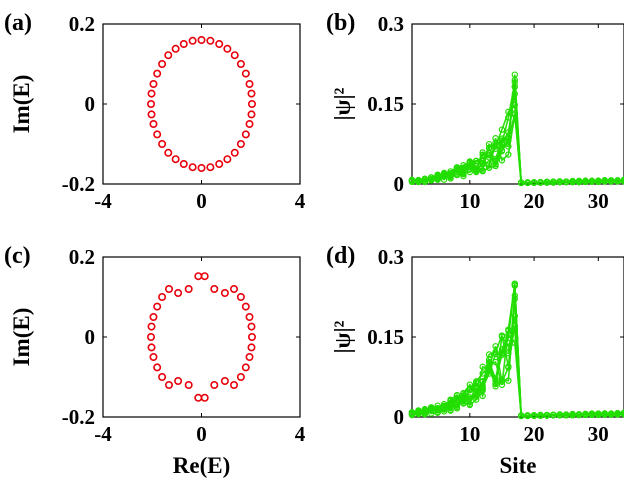 The image size is (624, 493). What do you see at coordinates (78, 417) in the screenshot?
I see `y-tick-label: -0.2` at bounding box center [78, 417].